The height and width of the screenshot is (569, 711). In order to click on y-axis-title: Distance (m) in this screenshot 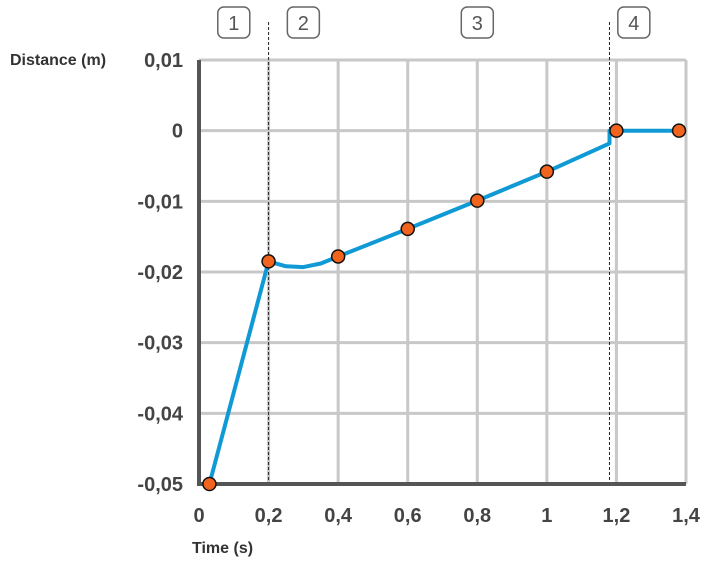, I will do `click(58, 60)`.